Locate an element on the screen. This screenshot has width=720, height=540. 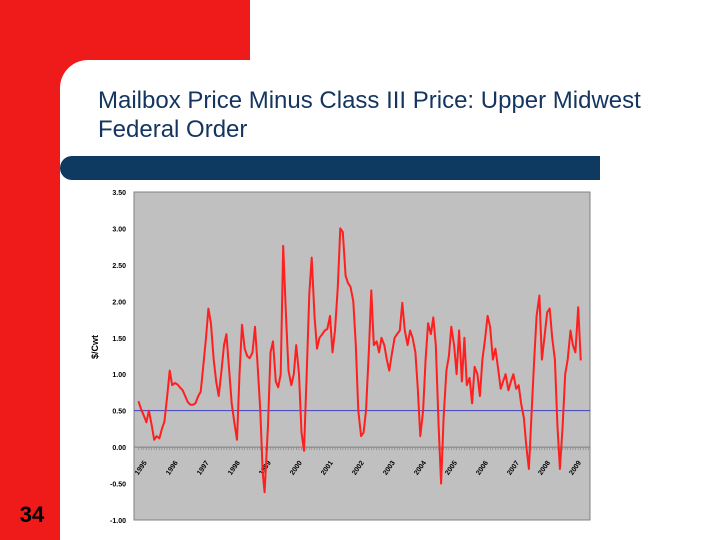
y-tick-label: 0.00 is located at coordinates (119, 448).